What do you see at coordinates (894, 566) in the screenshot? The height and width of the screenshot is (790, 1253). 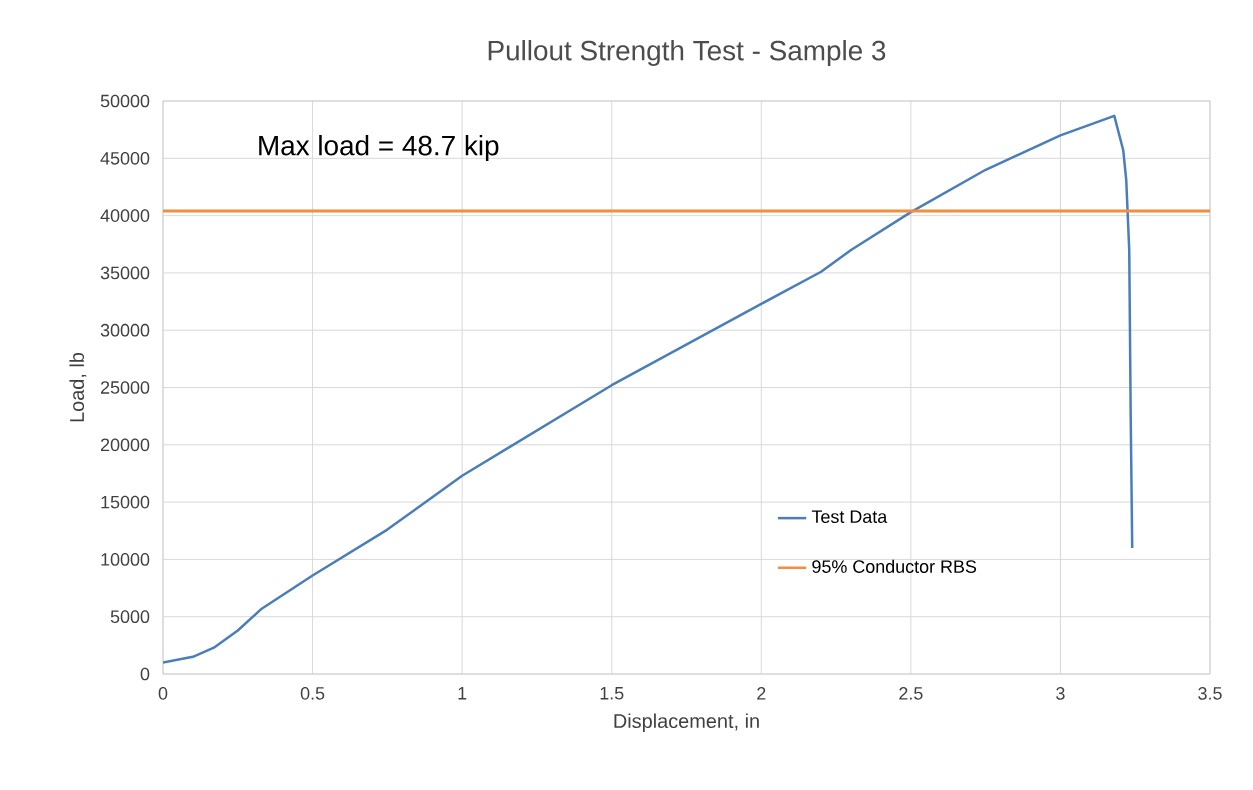 I see `legend-label: 95% Conductor RBS` at bounding box center [894, 566].